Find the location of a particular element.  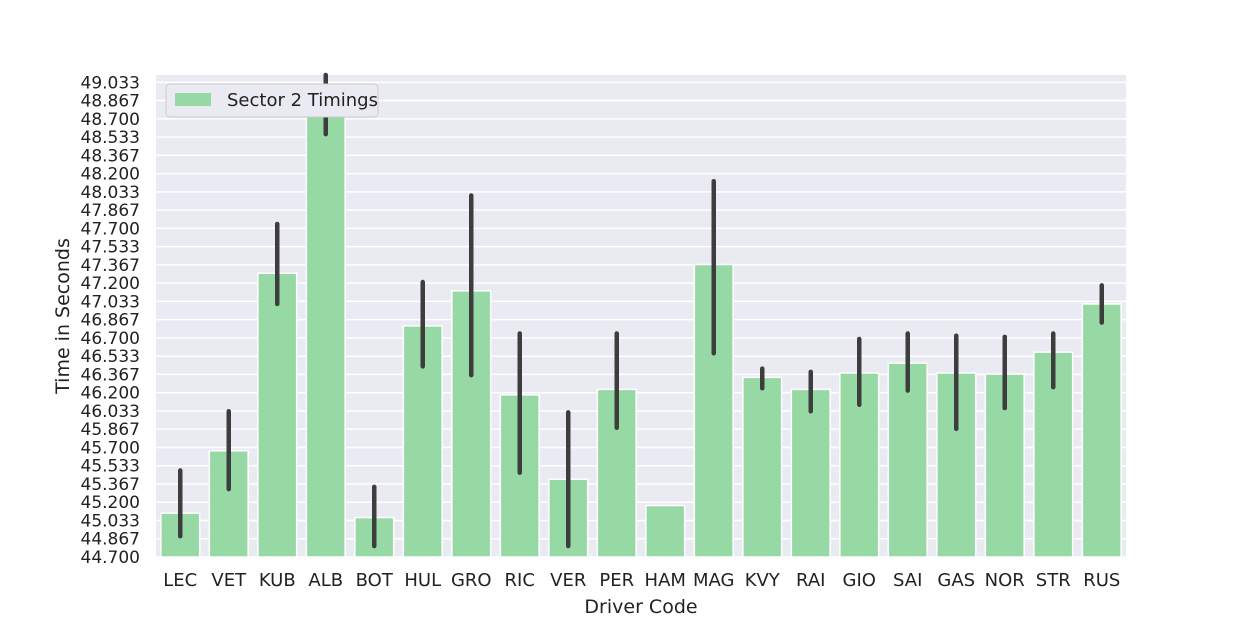

x-tick-label: BOT is located at coordinates (375, 580).